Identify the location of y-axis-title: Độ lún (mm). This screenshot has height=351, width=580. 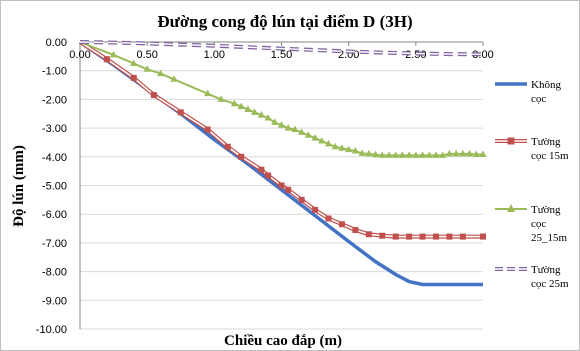
(19, 186).